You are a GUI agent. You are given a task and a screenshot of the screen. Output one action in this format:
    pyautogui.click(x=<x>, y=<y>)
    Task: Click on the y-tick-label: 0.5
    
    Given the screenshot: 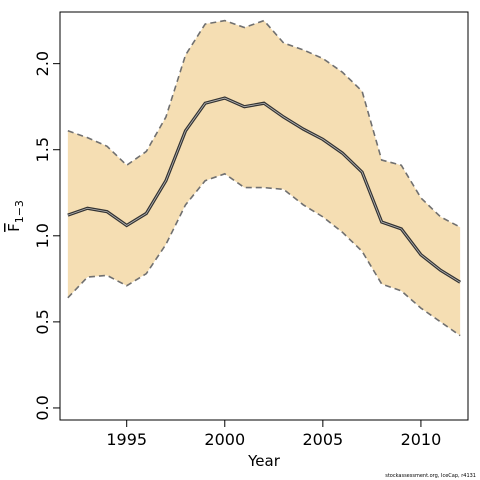 What is the action you would take?
    pyautogui.click(x=42, y=321)
    